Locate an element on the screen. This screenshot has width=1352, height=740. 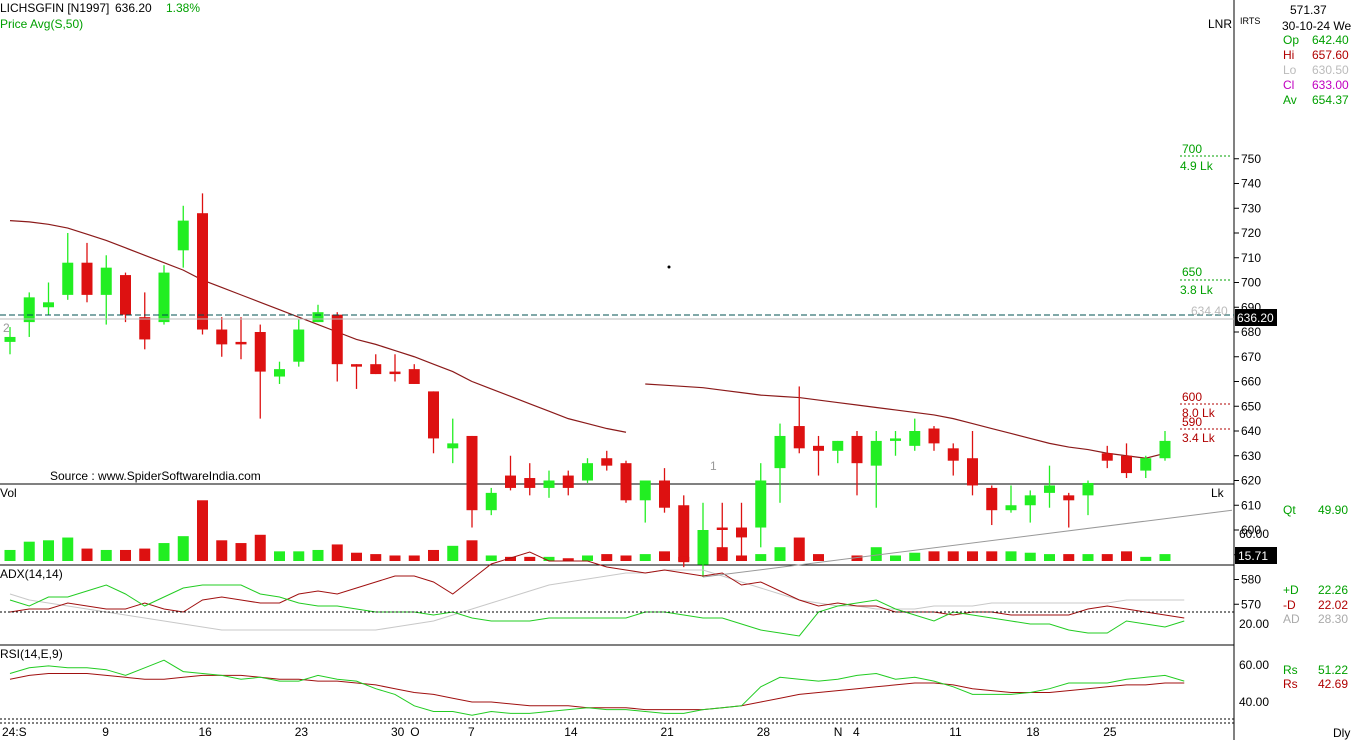
rsi-signal-line is located at coordinates (597, 692).